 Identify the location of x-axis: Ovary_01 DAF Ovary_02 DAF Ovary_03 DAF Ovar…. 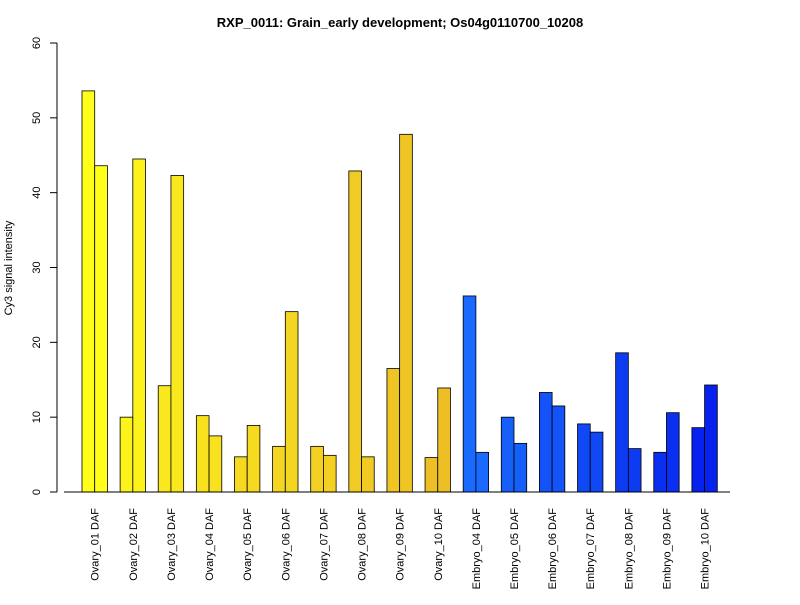
(401, 549).